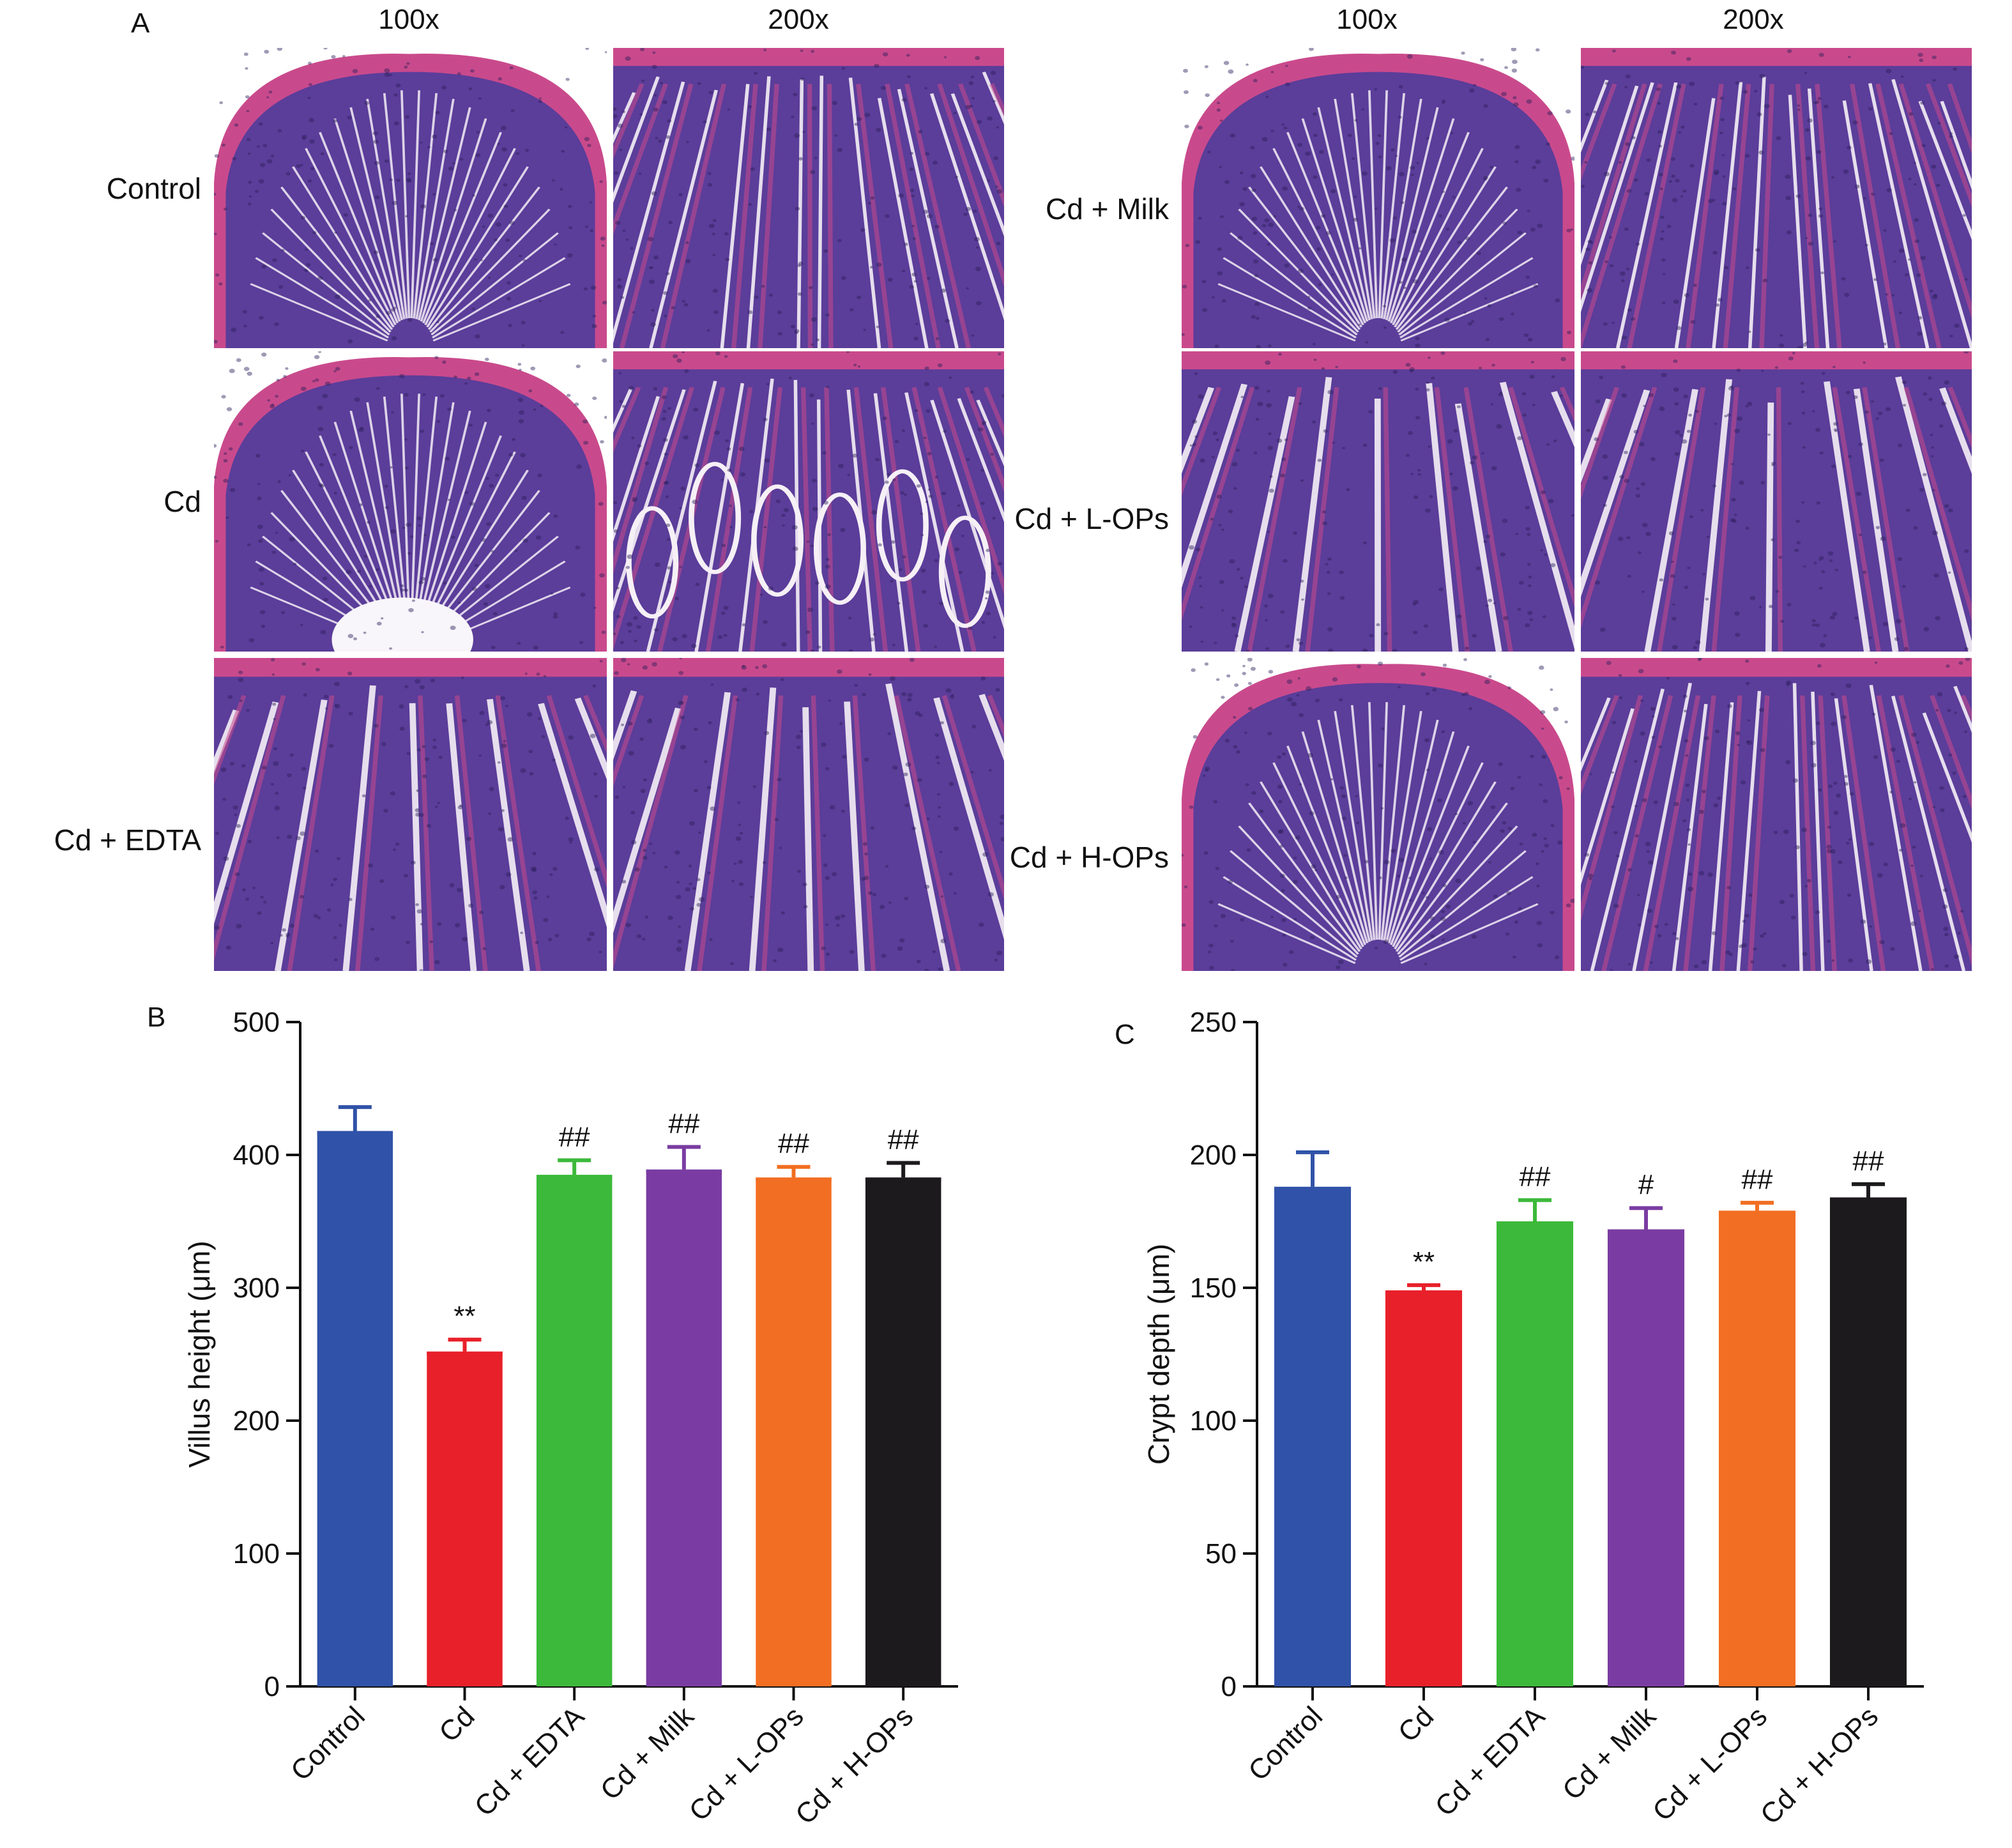 The width and height of the screenshot is (2012, 1848). What do you see at coordinates (1107, 208) in the screenshot?
I see `row-label-cd-milk: Cd + Milk` at bounding box center [1107, 208].